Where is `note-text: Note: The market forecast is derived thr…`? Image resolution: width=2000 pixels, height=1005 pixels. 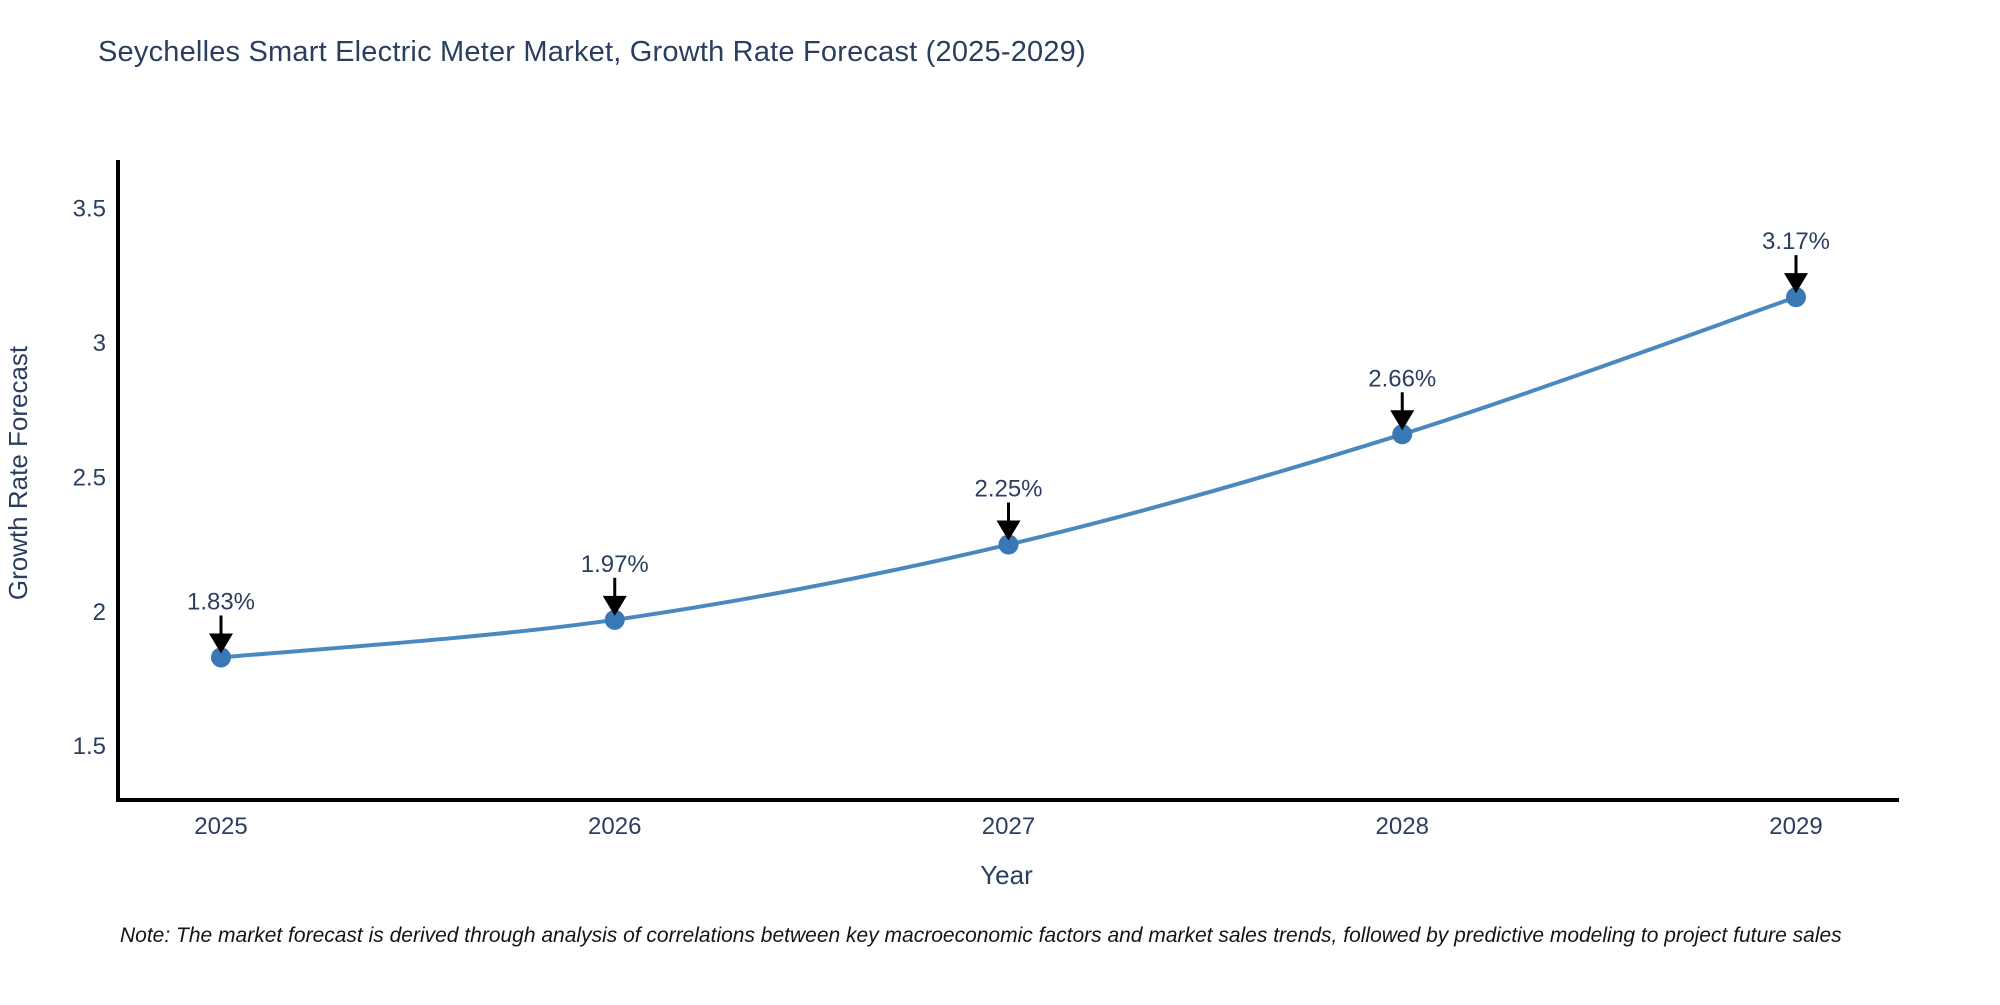
note-text: Note: The market forecast is derived thr… is located at coordinates (981, 935).